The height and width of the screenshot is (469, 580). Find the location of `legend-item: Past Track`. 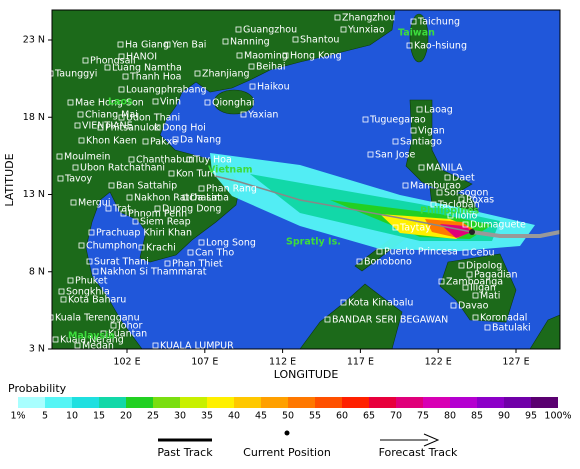

legend-item: Past Track is located at coordinates (185, 452).